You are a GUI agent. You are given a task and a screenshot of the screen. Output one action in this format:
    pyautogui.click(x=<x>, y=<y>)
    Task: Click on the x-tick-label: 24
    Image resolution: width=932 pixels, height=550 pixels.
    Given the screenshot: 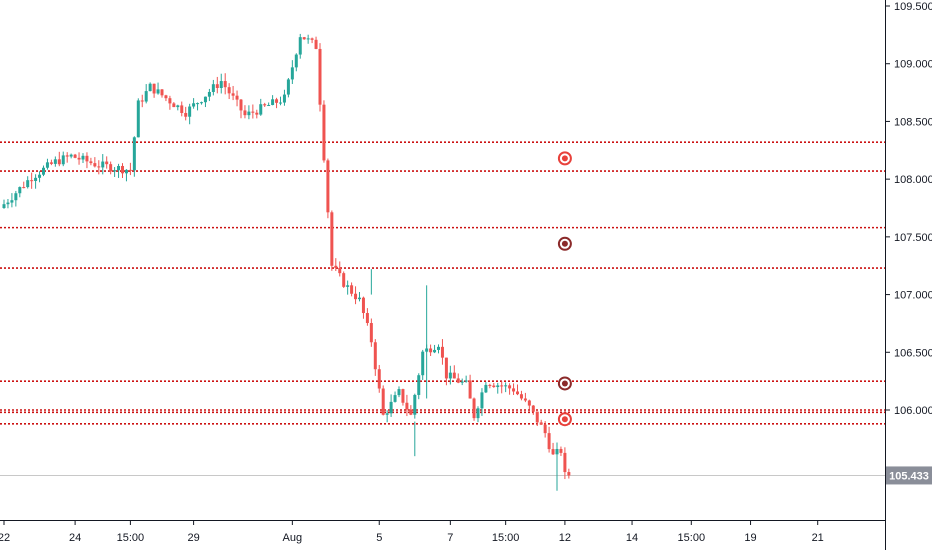 What is the action you would take?
    pyautogui.click(x=75, y=538)
    